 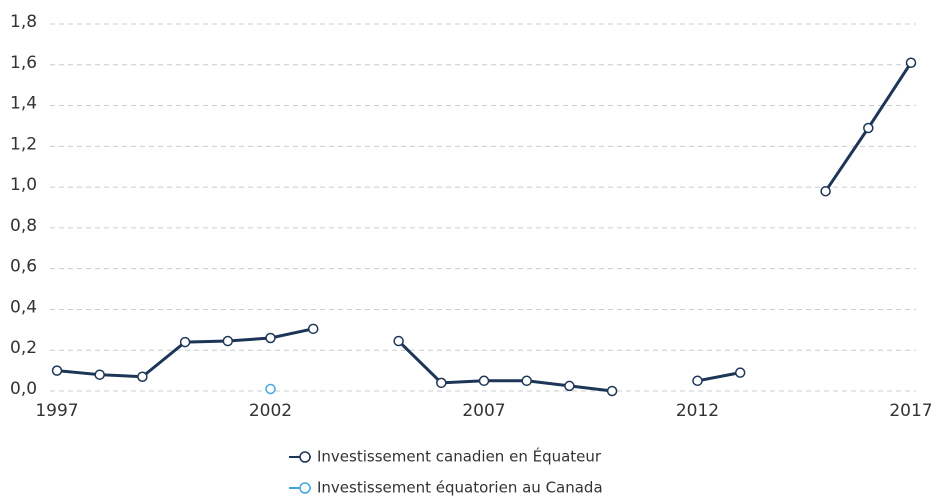 I want to click on y-tick-label: 0,0, so click(x=23, y=389).